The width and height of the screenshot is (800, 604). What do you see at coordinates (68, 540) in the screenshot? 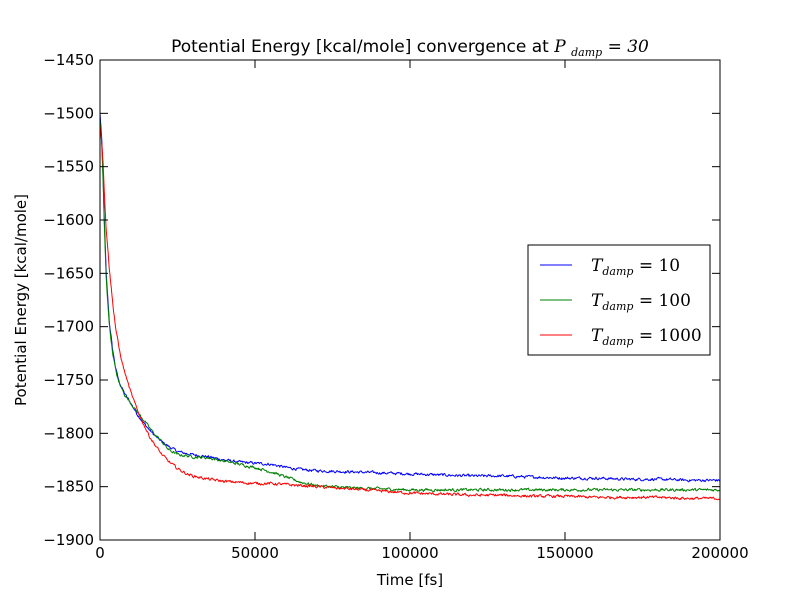
I see `y-tick-label: −1900` at bounding box center [68, 540].